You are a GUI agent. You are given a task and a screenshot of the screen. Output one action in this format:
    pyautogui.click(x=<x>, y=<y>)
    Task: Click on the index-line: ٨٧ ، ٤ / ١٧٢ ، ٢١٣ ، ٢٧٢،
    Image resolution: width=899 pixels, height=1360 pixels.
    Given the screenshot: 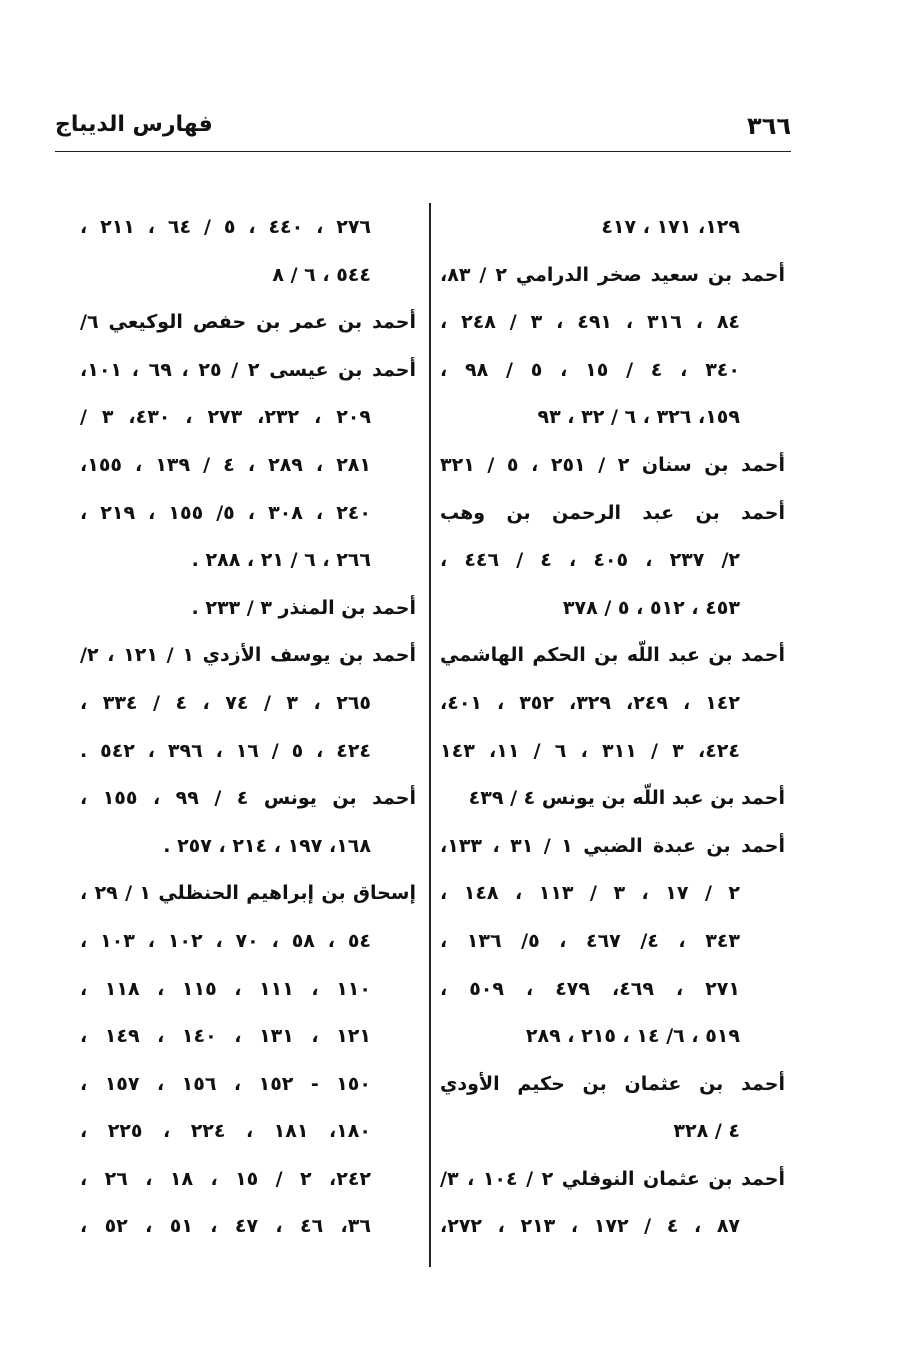 What is the action you would take?
    pyautogui.click(x=590, y=1226)
    